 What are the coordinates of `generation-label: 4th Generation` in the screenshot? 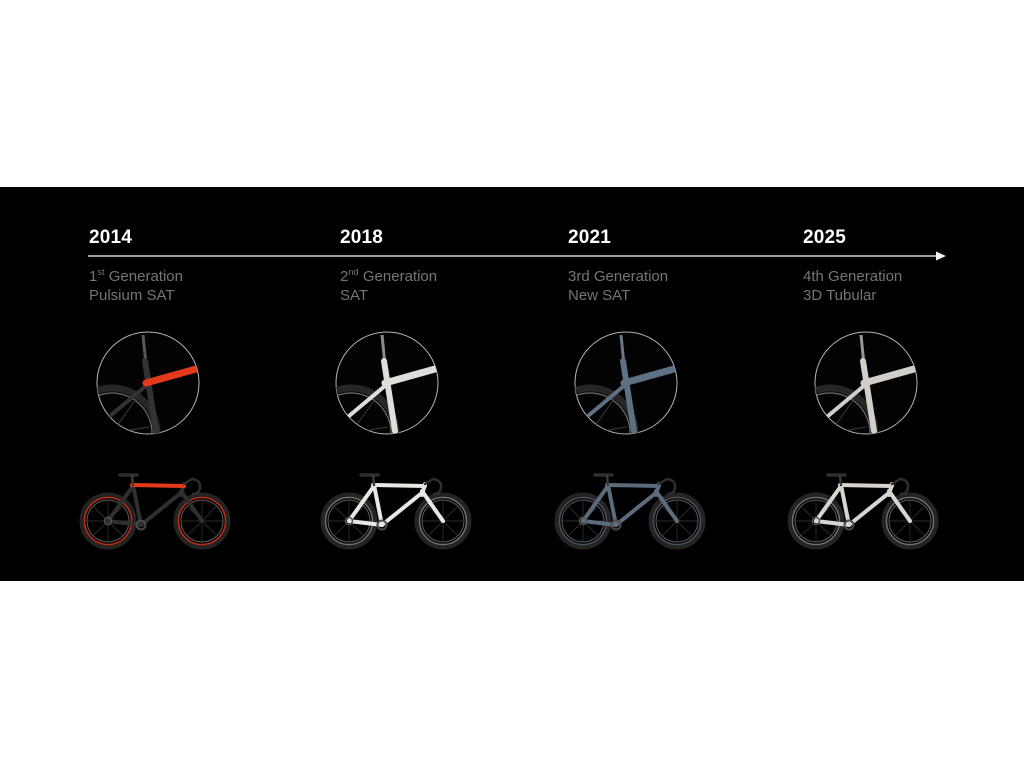 It's located at (853, 276).